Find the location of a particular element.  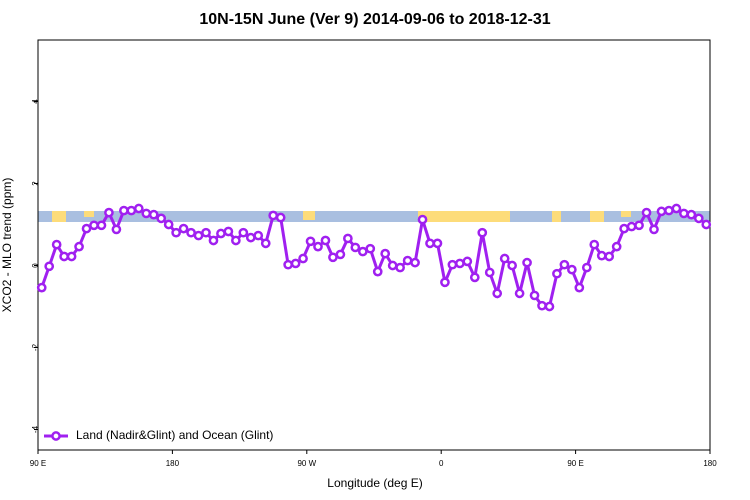

y-tick-label: 0 is located at coordinates (35, 265).